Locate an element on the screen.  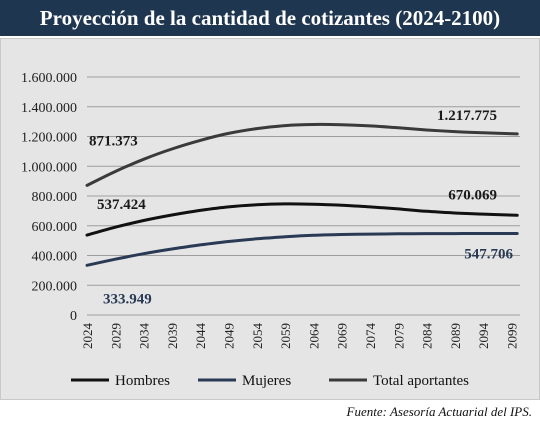
series-line-hombres is located at coordinates (302, 219).